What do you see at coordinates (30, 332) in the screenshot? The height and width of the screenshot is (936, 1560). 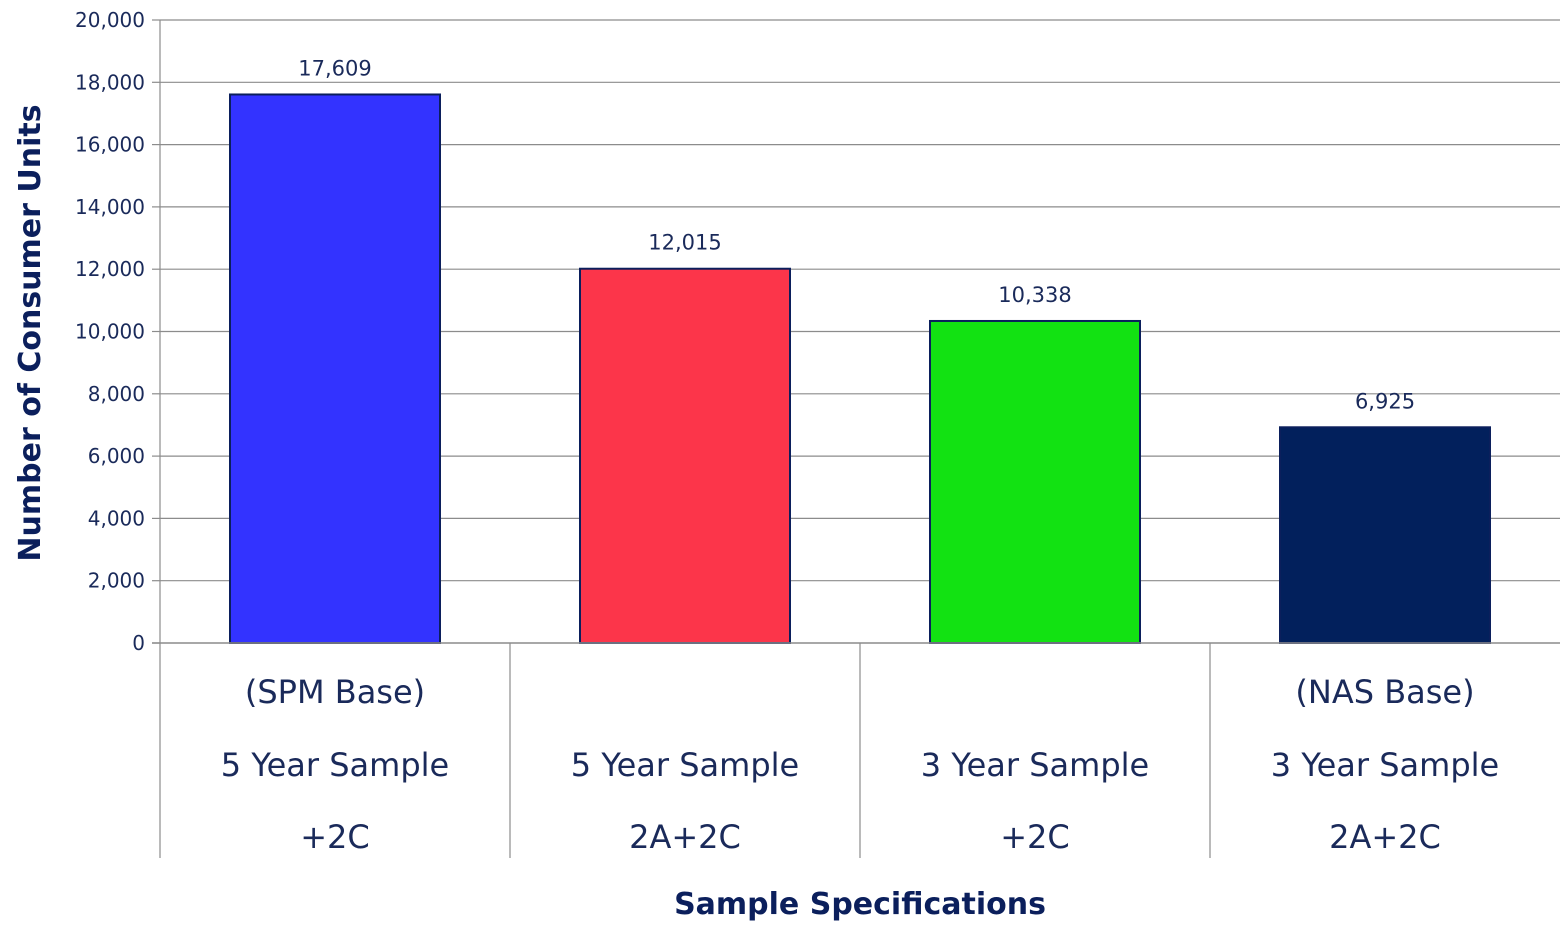 I see `y-axis-title: Number of Consumer Units` at bounding box center [30, 332].